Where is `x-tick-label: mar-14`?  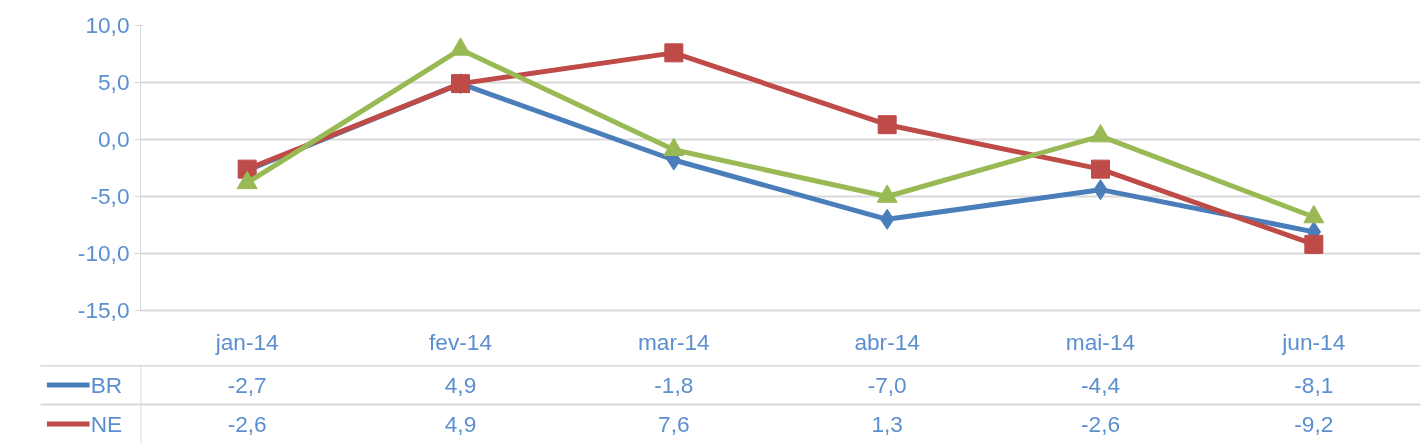 x-tick-label: mar-14 is located at coordinates (673, 341).